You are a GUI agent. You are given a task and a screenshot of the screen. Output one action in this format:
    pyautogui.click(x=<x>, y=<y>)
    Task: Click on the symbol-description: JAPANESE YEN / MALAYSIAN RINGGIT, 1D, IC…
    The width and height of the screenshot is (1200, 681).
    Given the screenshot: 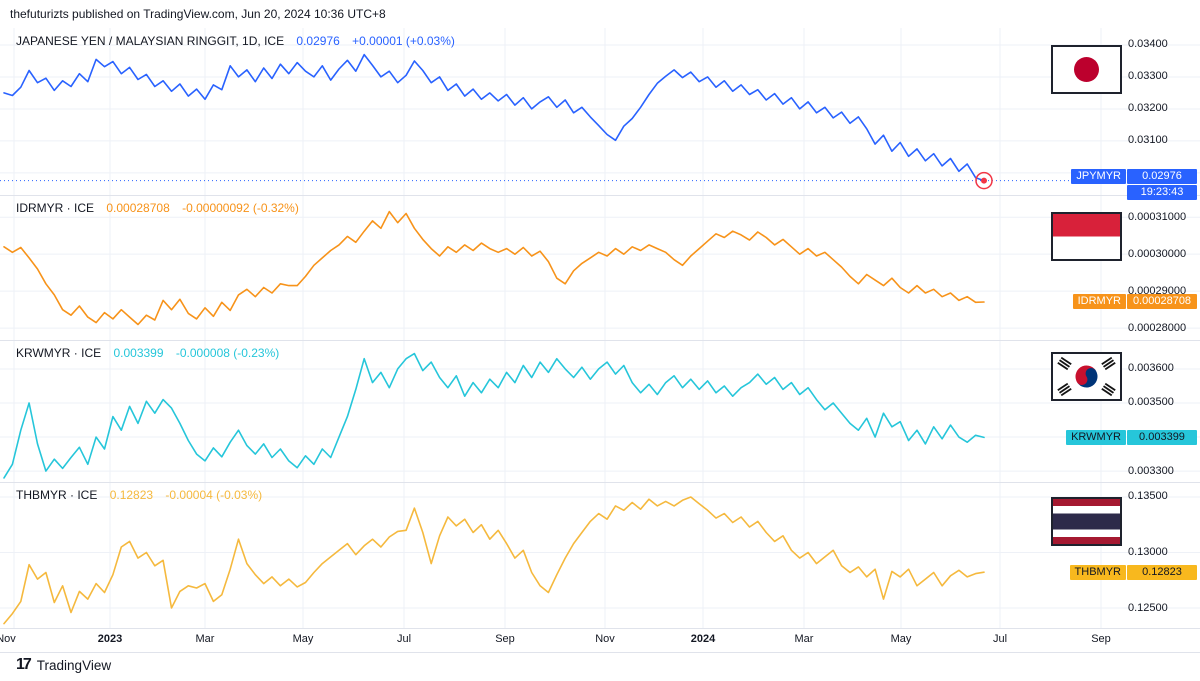 What is the action you would take?
    pyautogui.click(x=150, y=41)
    